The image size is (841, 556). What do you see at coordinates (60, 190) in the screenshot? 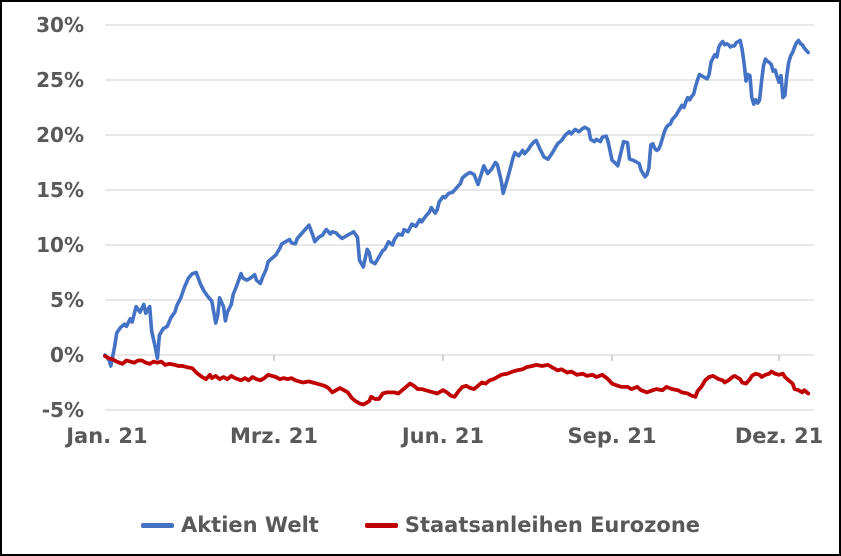
I see `y-axis-label: 15%` at bounding box center [60, 190].